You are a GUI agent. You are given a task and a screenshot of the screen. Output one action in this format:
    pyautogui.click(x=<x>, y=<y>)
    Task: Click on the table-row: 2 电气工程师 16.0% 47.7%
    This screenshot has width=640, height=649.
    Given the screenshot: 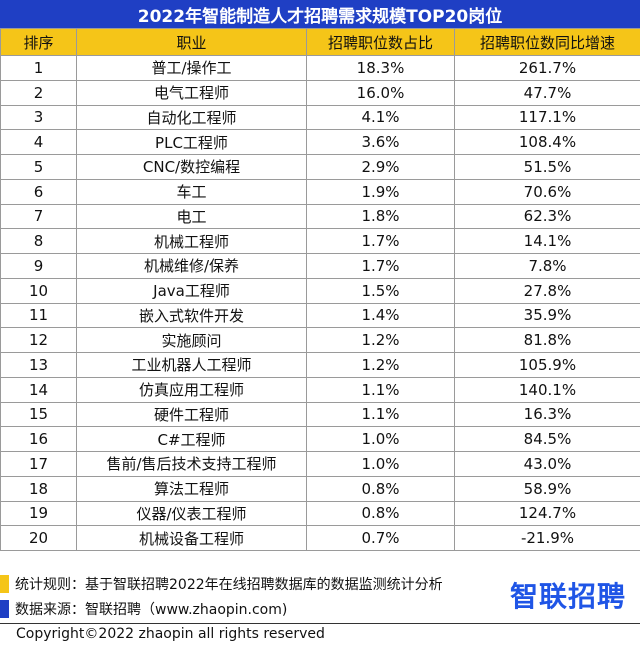 What is the action you would take?
    pyautogui.click(x=320, y=92)
    